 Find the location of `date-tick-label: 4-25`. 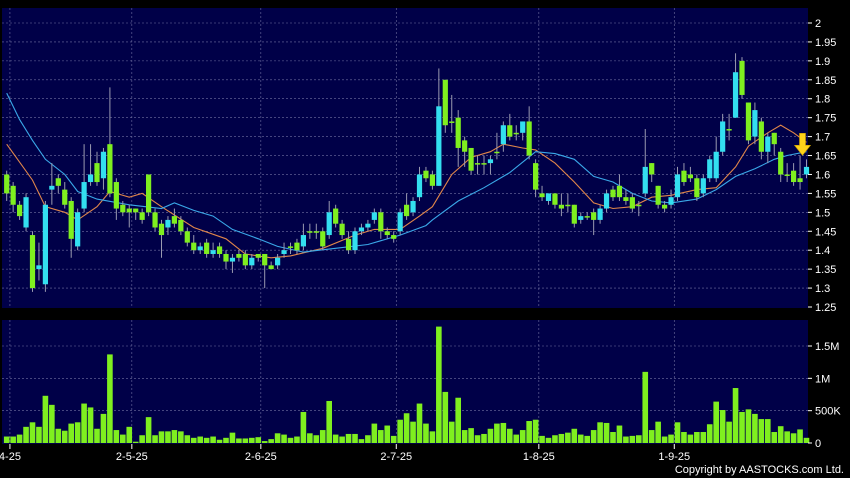

date-tick-label: 4-25 is located at coordinates (10, 457).